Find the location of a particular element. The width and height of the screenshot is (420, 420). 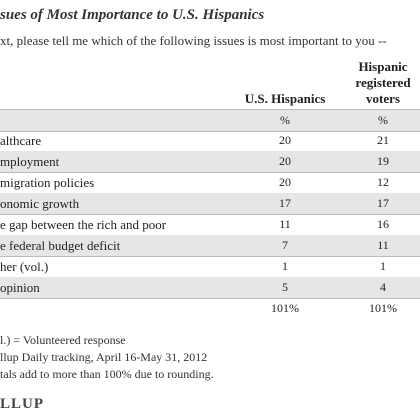

column-header: Hispanic registered voters is located at coordinates (383, 82).